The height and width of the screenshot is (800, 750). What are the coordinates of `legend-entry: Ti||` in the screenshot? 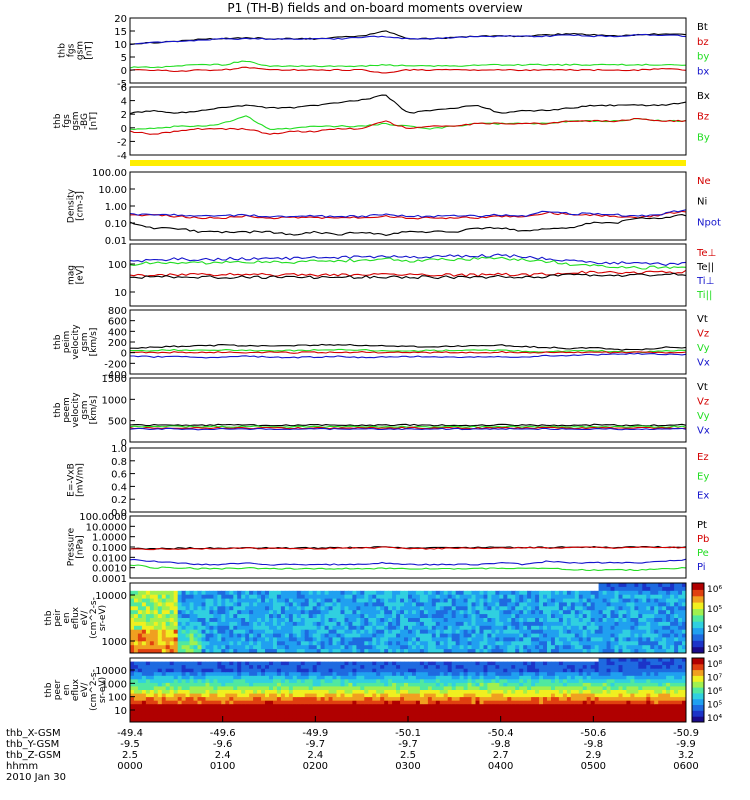 It's located at (704, 295).